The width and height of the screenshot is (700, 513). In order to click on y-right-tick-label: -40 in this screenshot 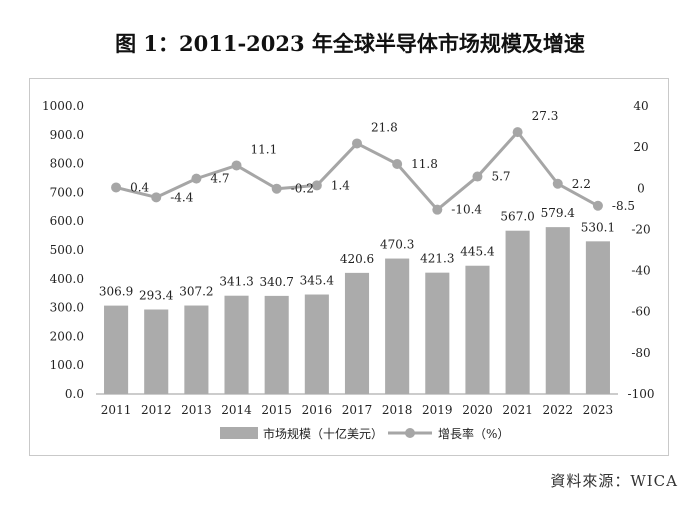, I will do `click(640, 271)`.